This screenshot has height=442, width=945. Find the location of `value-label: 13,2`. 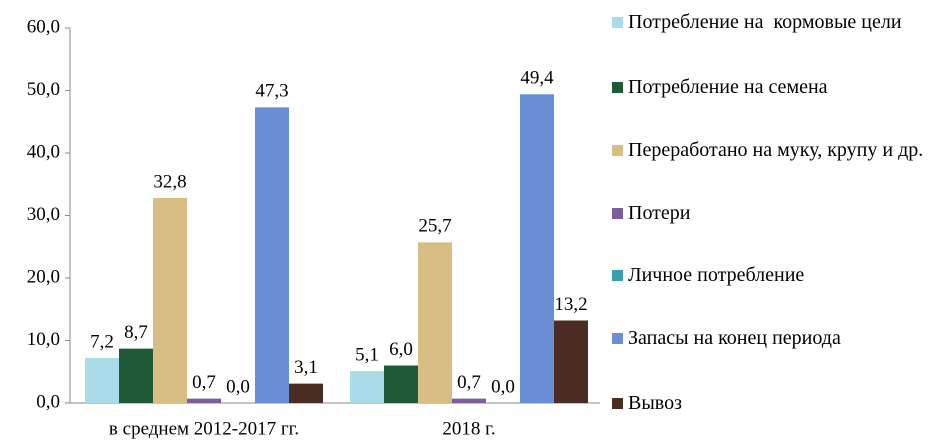

value-label: 13,2 is located at coordinates (570, 304).